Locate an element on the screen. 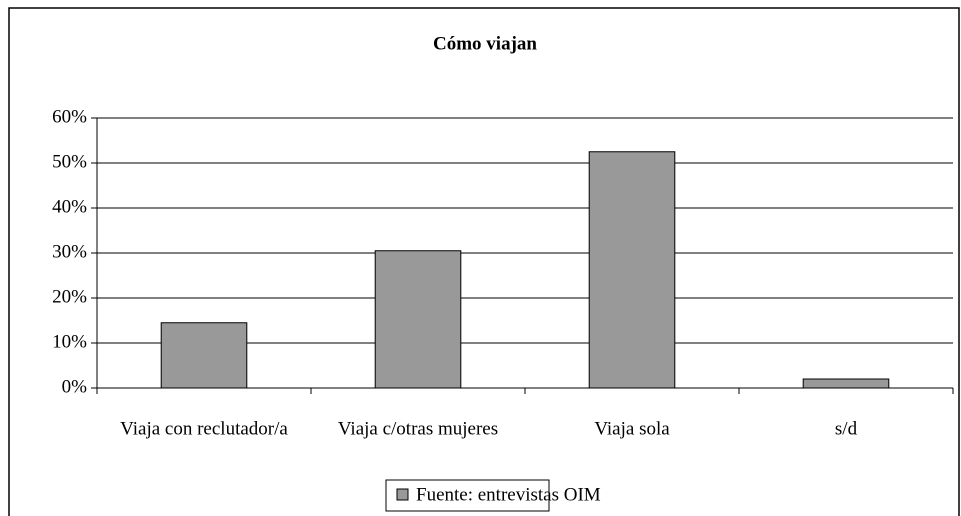  chart-title: Cómo viajan is located at coordinates (485, 43).